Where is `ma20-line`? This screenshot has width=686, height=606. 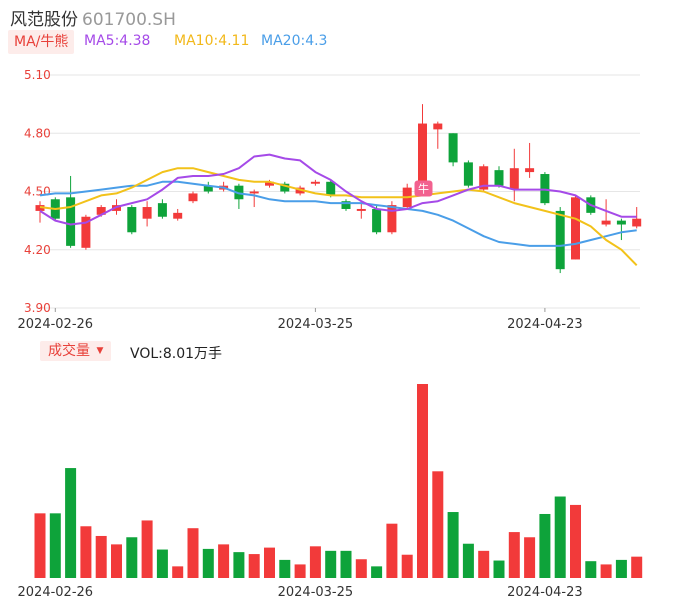 ma20-line is located at coordinates (338, 213).